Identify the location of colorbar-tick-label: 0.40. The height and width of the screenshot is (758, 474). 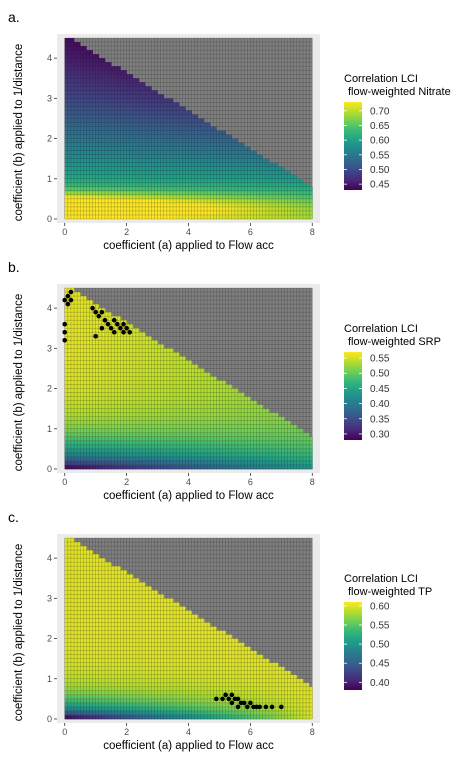
(380, 404).